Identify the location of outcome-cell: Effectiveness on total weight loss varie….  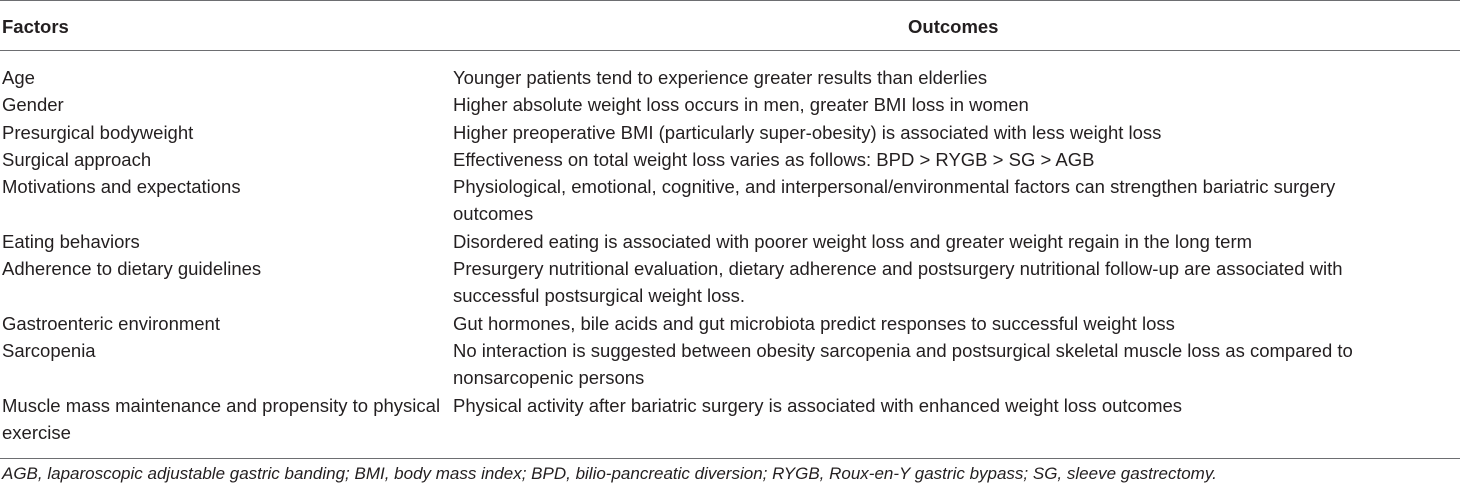
(774, 159).